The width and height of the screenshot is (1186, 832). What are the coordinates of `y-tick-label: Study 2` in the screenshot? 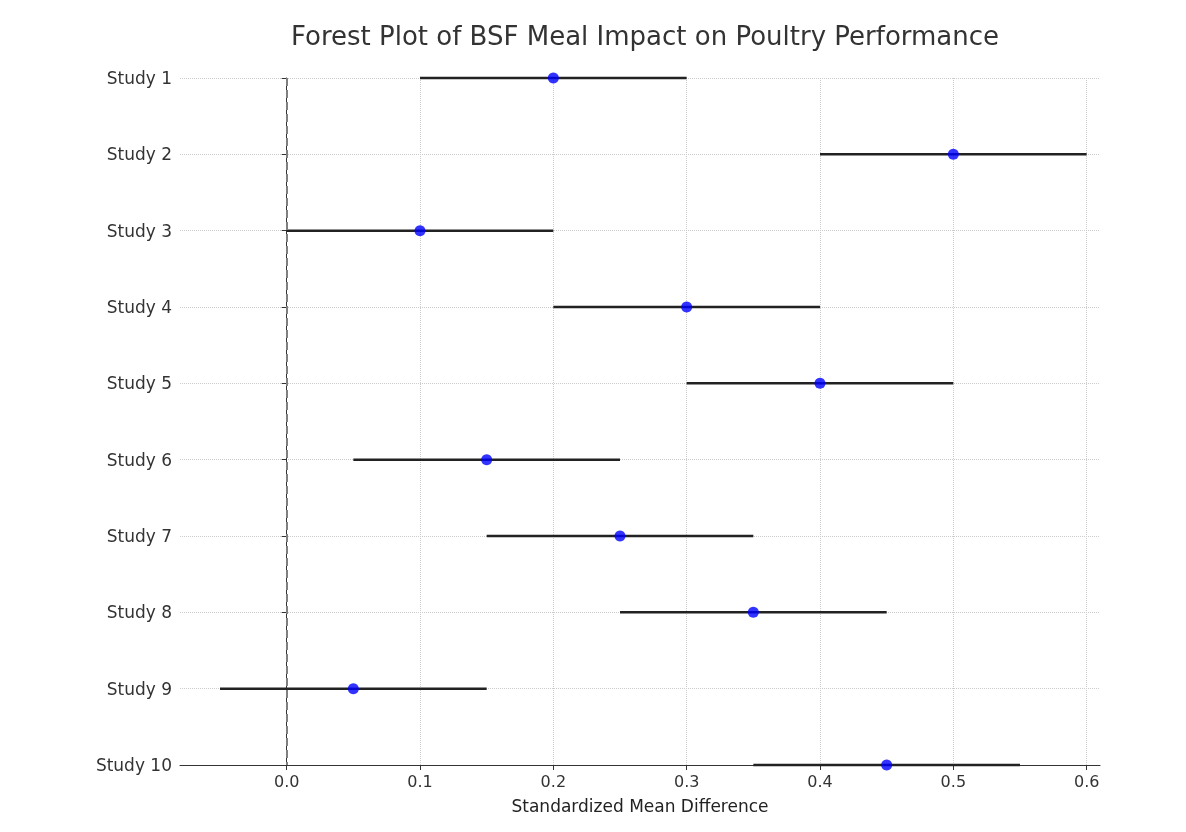 It's located at (139, 154).